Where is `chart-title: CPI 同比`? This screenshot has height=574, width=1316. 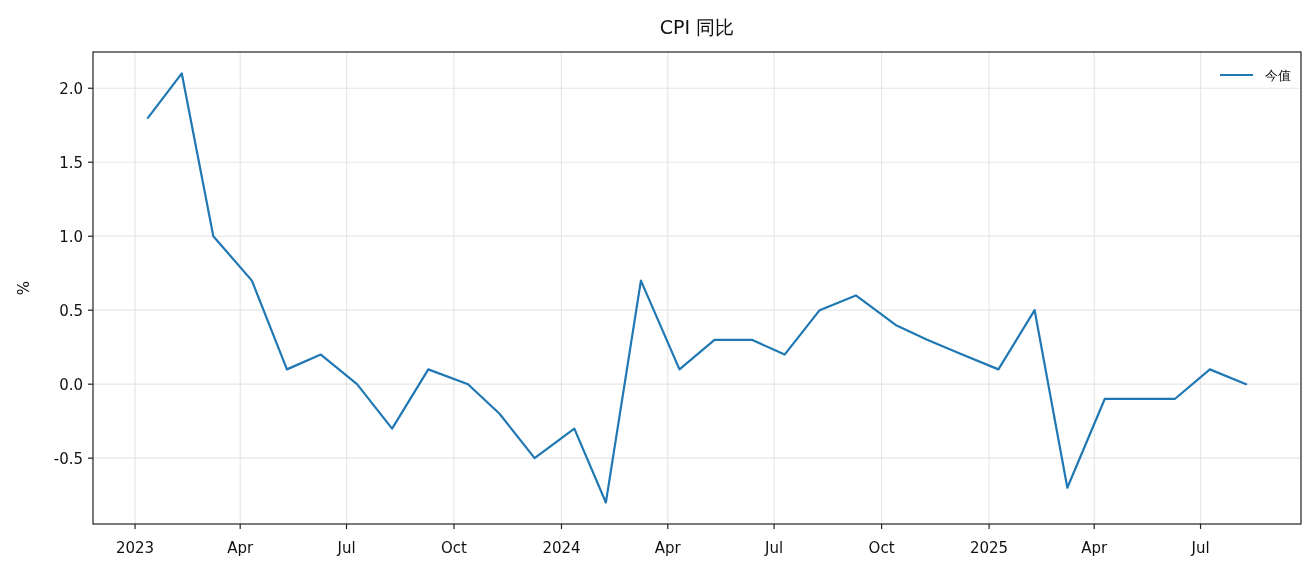 chart-title: CPI 同比 is located at coordinates (697, 27).